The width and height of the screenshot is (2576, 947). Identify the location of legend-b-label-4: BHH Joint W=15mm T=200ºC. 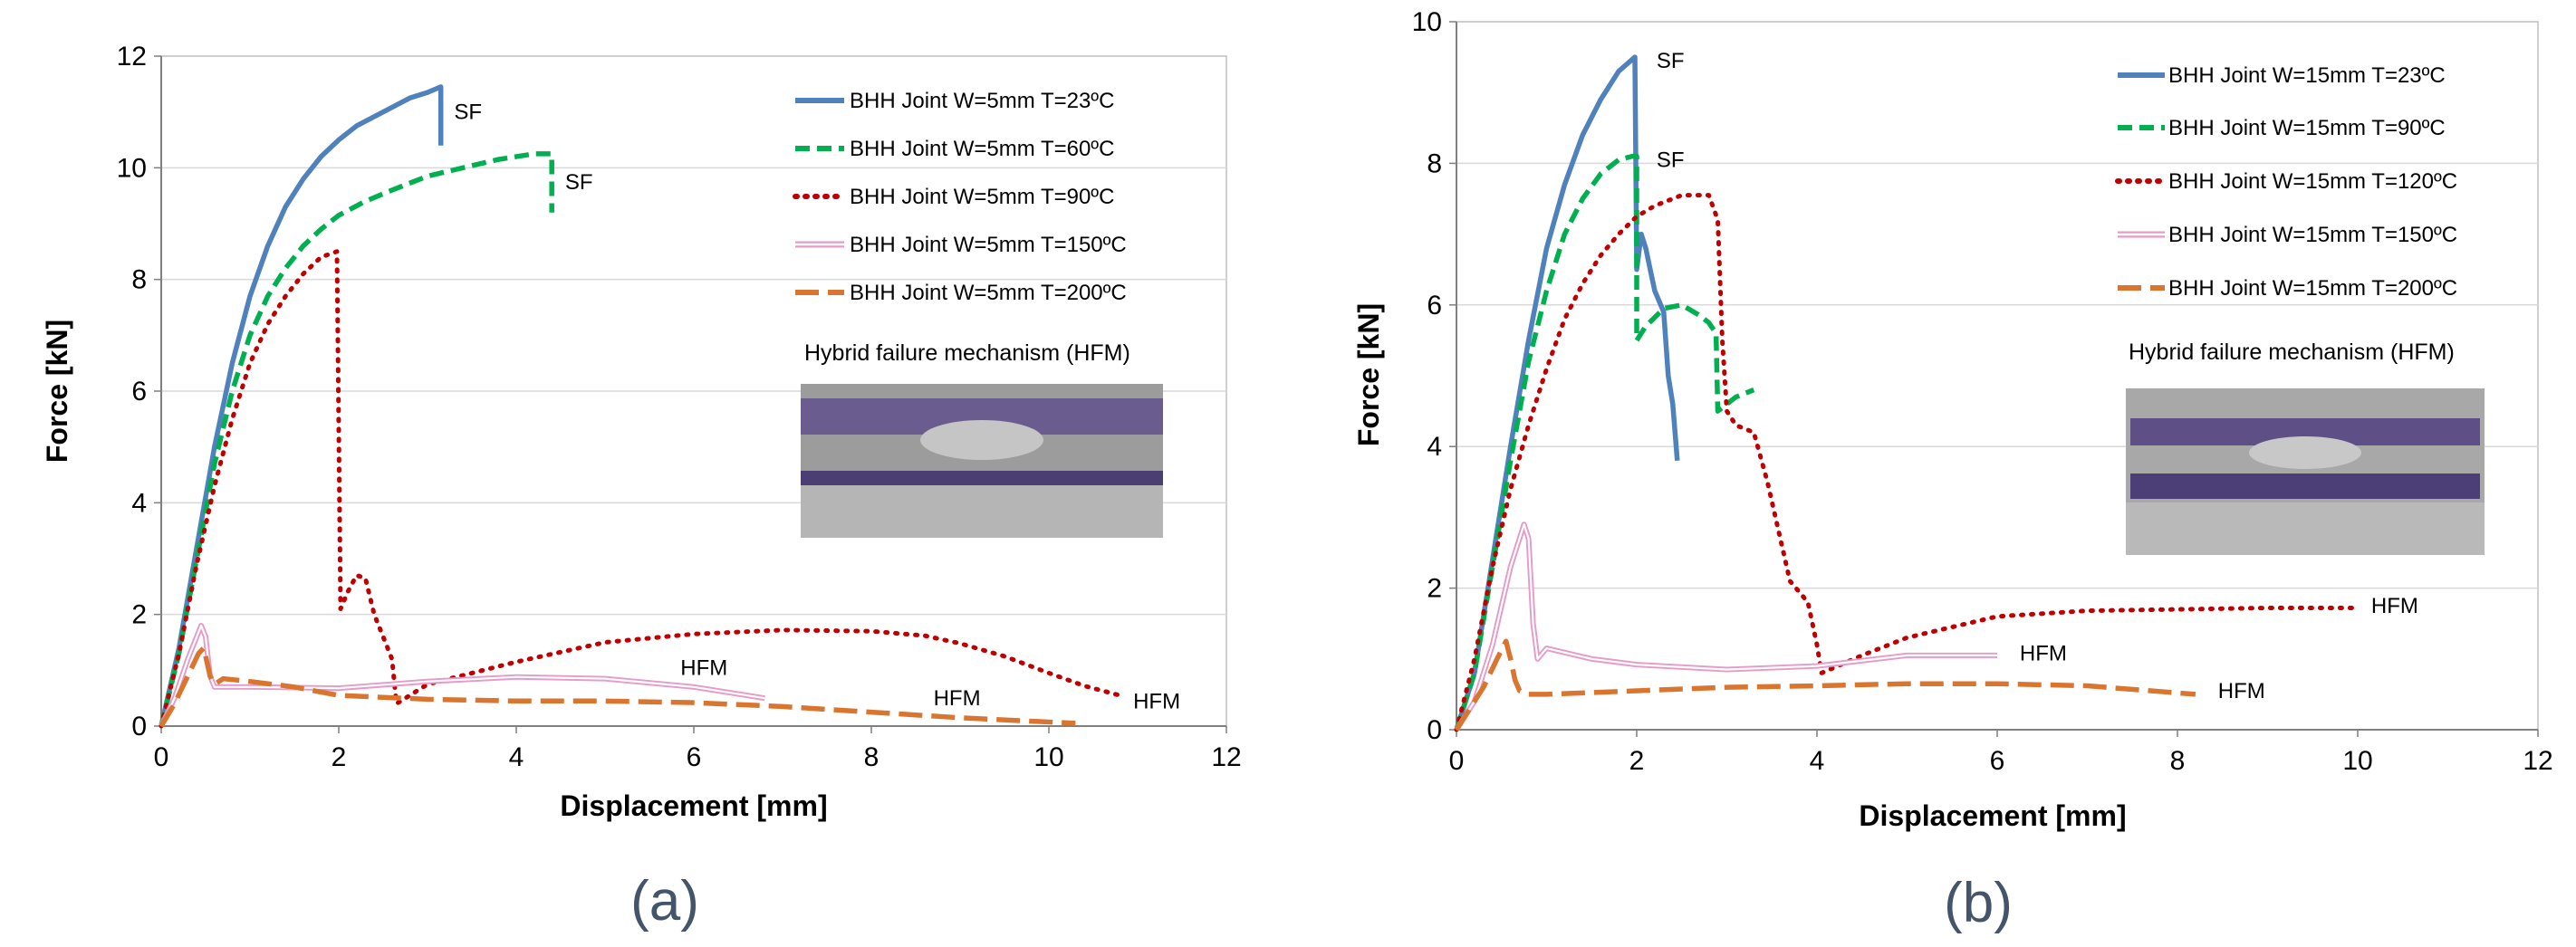
(2312, 288).